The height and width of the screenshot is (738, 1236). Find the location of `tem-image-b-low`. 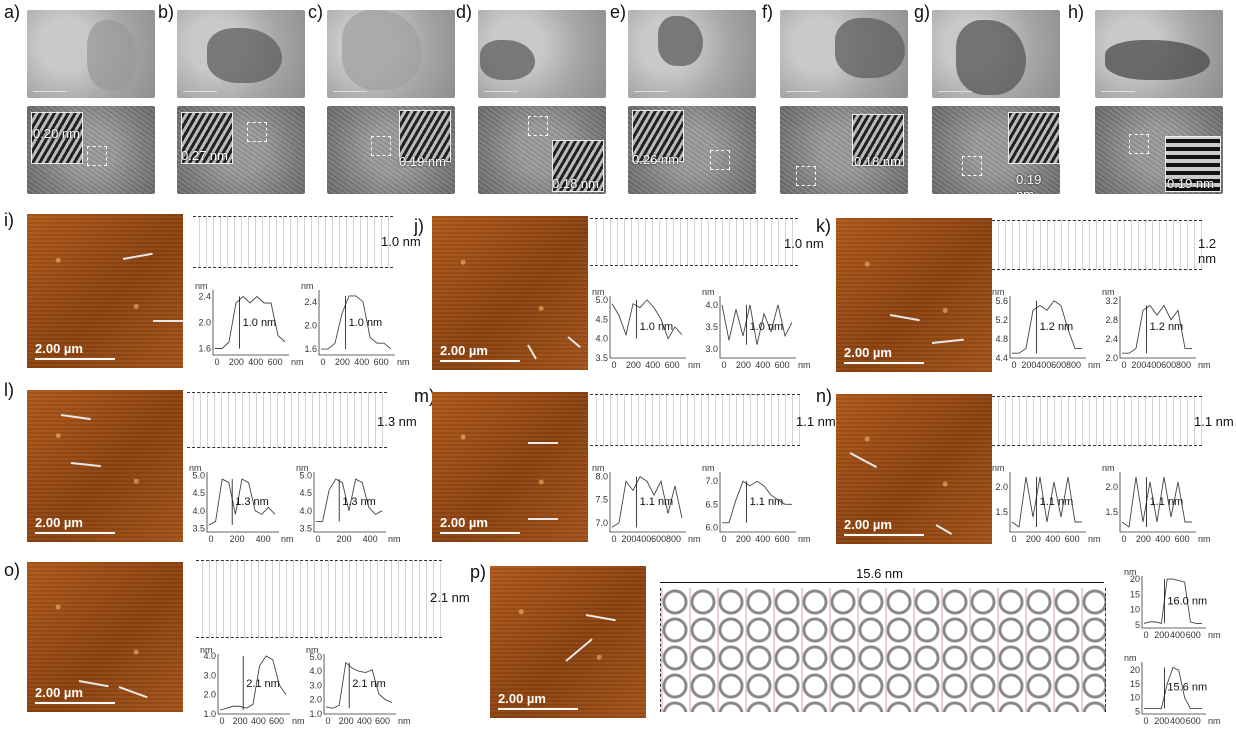

tem-image-b-low is located at coordinates (241, 54).